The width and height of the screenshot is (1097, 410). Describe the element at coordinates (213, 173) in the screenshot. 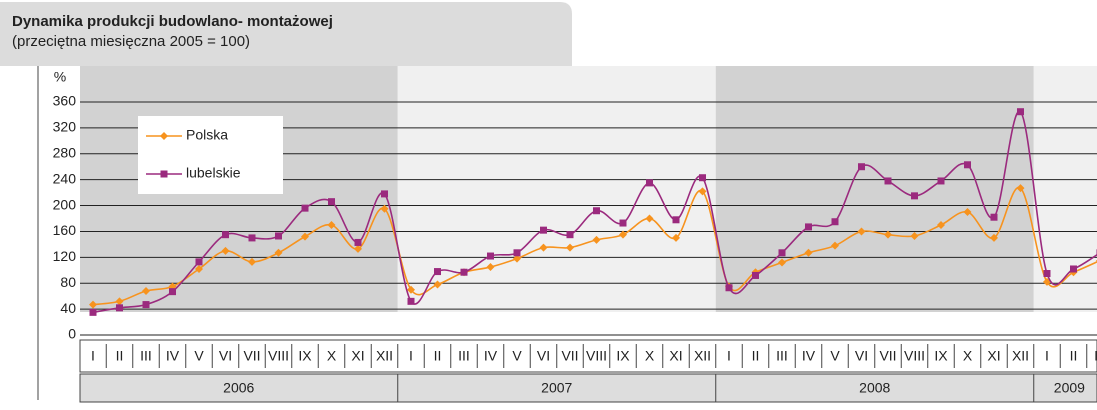

I see `legend-label: lubelskie` at that location.